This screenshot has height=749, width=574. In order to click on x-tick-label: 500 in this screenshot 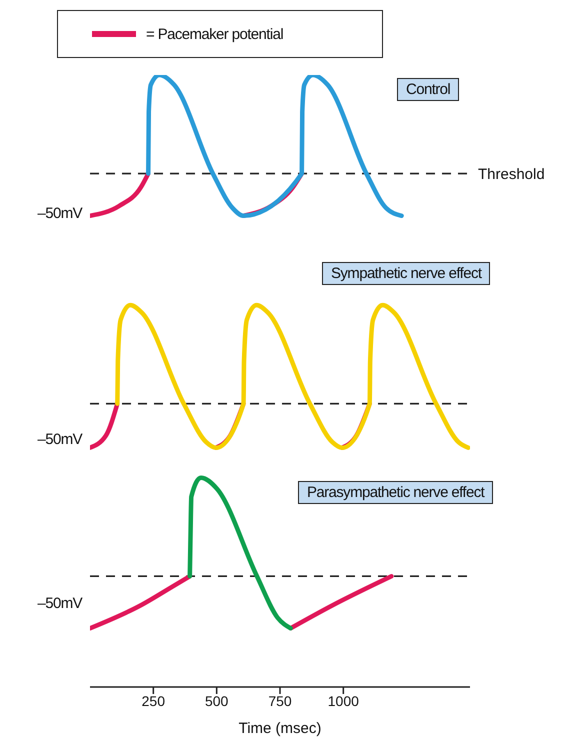, I will do `click(216, 700)`.